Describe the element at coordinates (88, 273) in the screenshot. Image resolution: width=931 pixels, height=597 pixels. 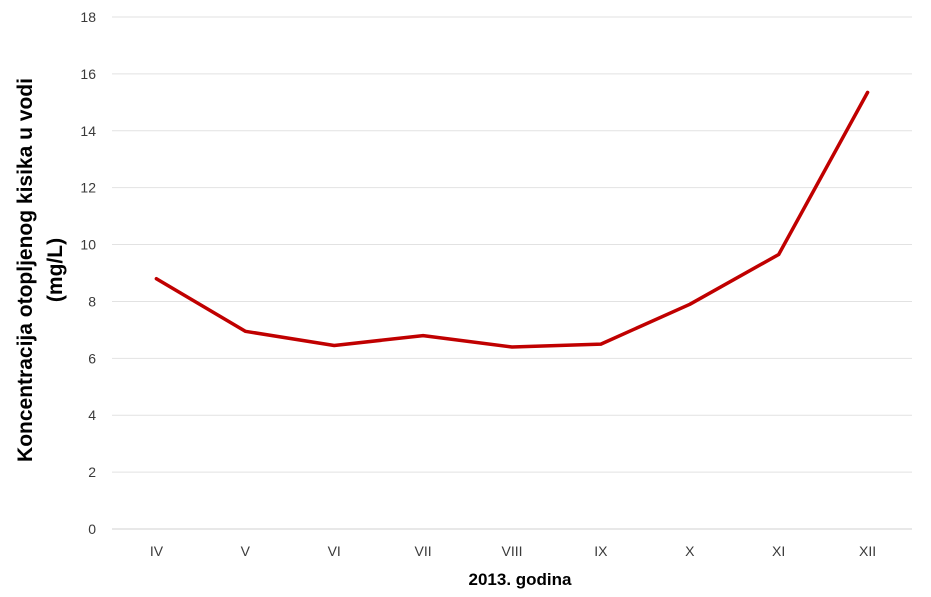
I see `y-axis-ticks: 0 2 4 6 8 10 12 14 16 18` at that location.